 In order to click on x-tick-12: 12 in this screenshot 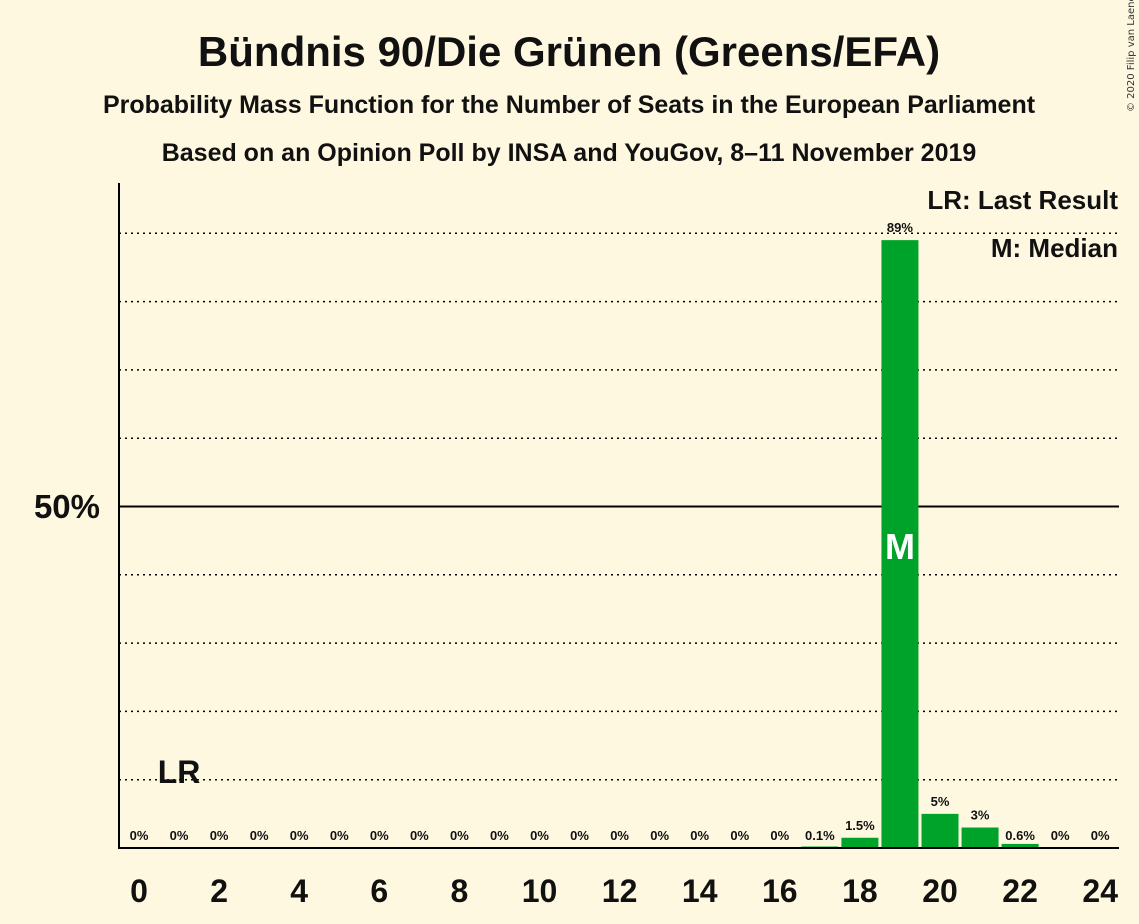, I will do `click(620, 891)`.